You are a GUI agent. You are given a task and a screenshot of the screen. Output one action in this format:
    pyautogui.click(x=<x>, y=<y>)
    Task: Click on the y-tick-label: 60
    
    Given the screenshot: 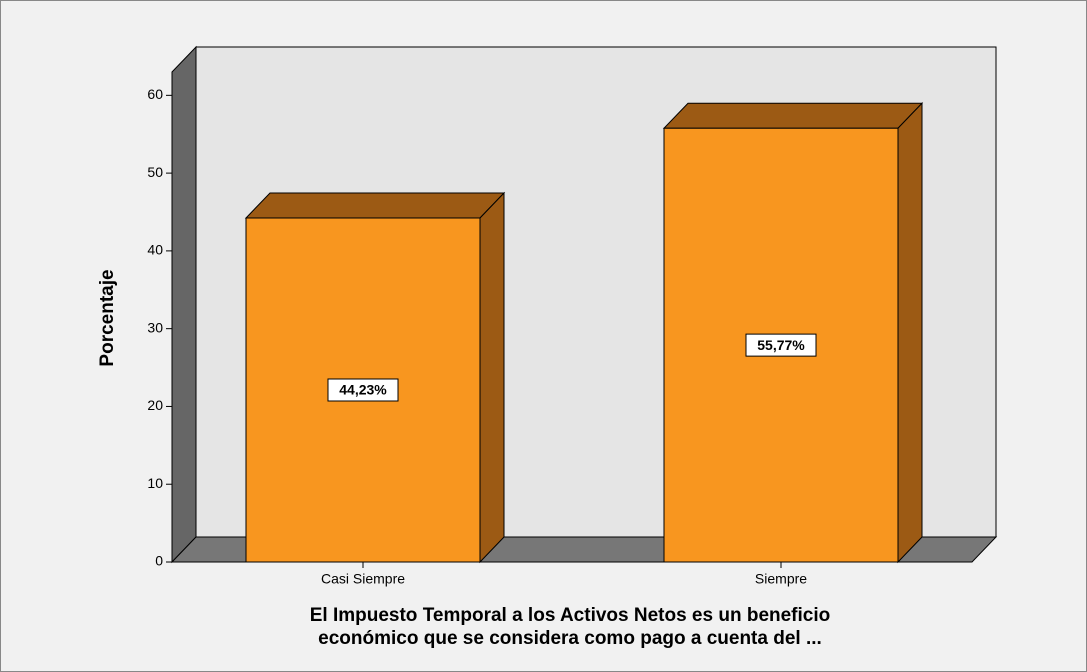 What is the action you would take?
    pyautogui.click(x=155, y=94)
    